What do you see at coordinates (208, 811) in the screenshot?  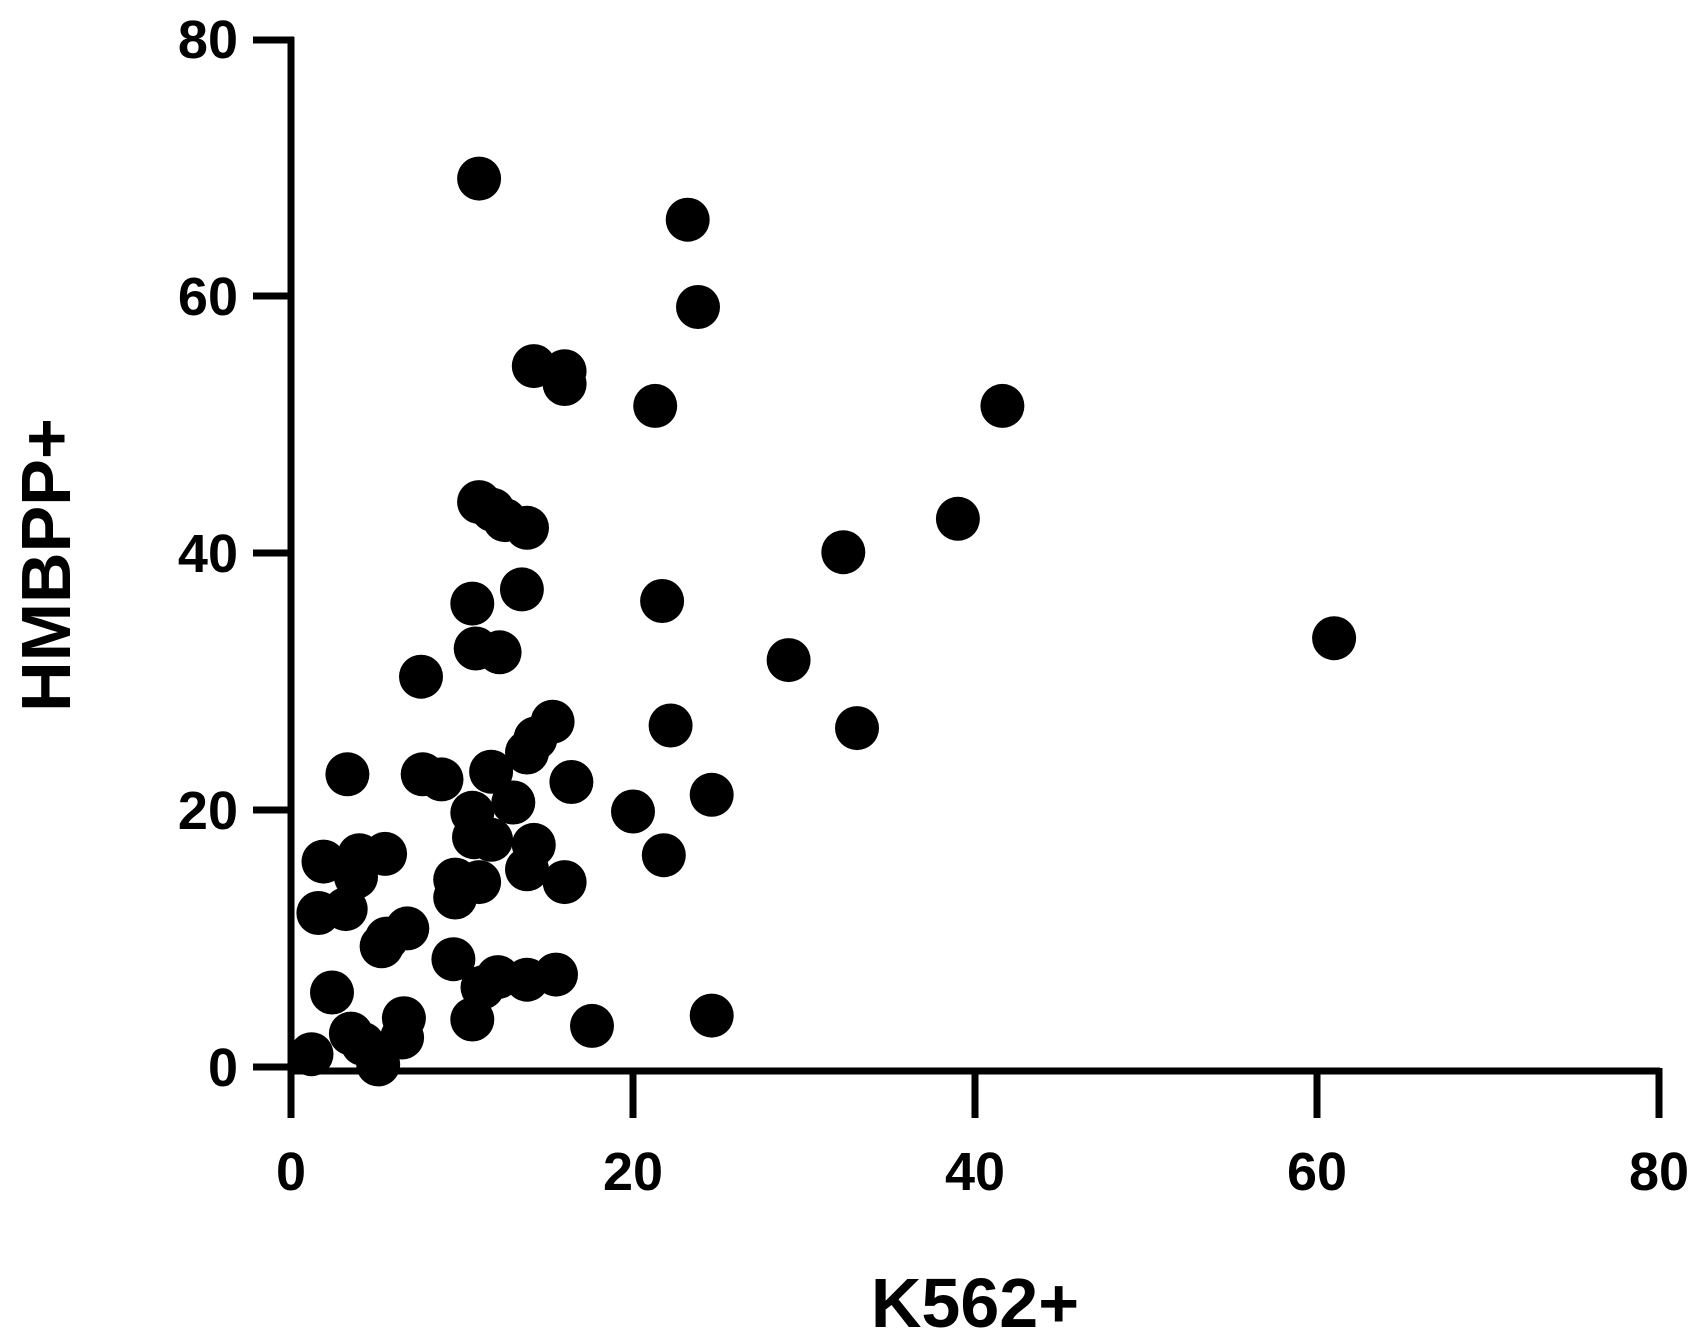 I see `y-tick-label: 20` at bounding box center [208, 811].